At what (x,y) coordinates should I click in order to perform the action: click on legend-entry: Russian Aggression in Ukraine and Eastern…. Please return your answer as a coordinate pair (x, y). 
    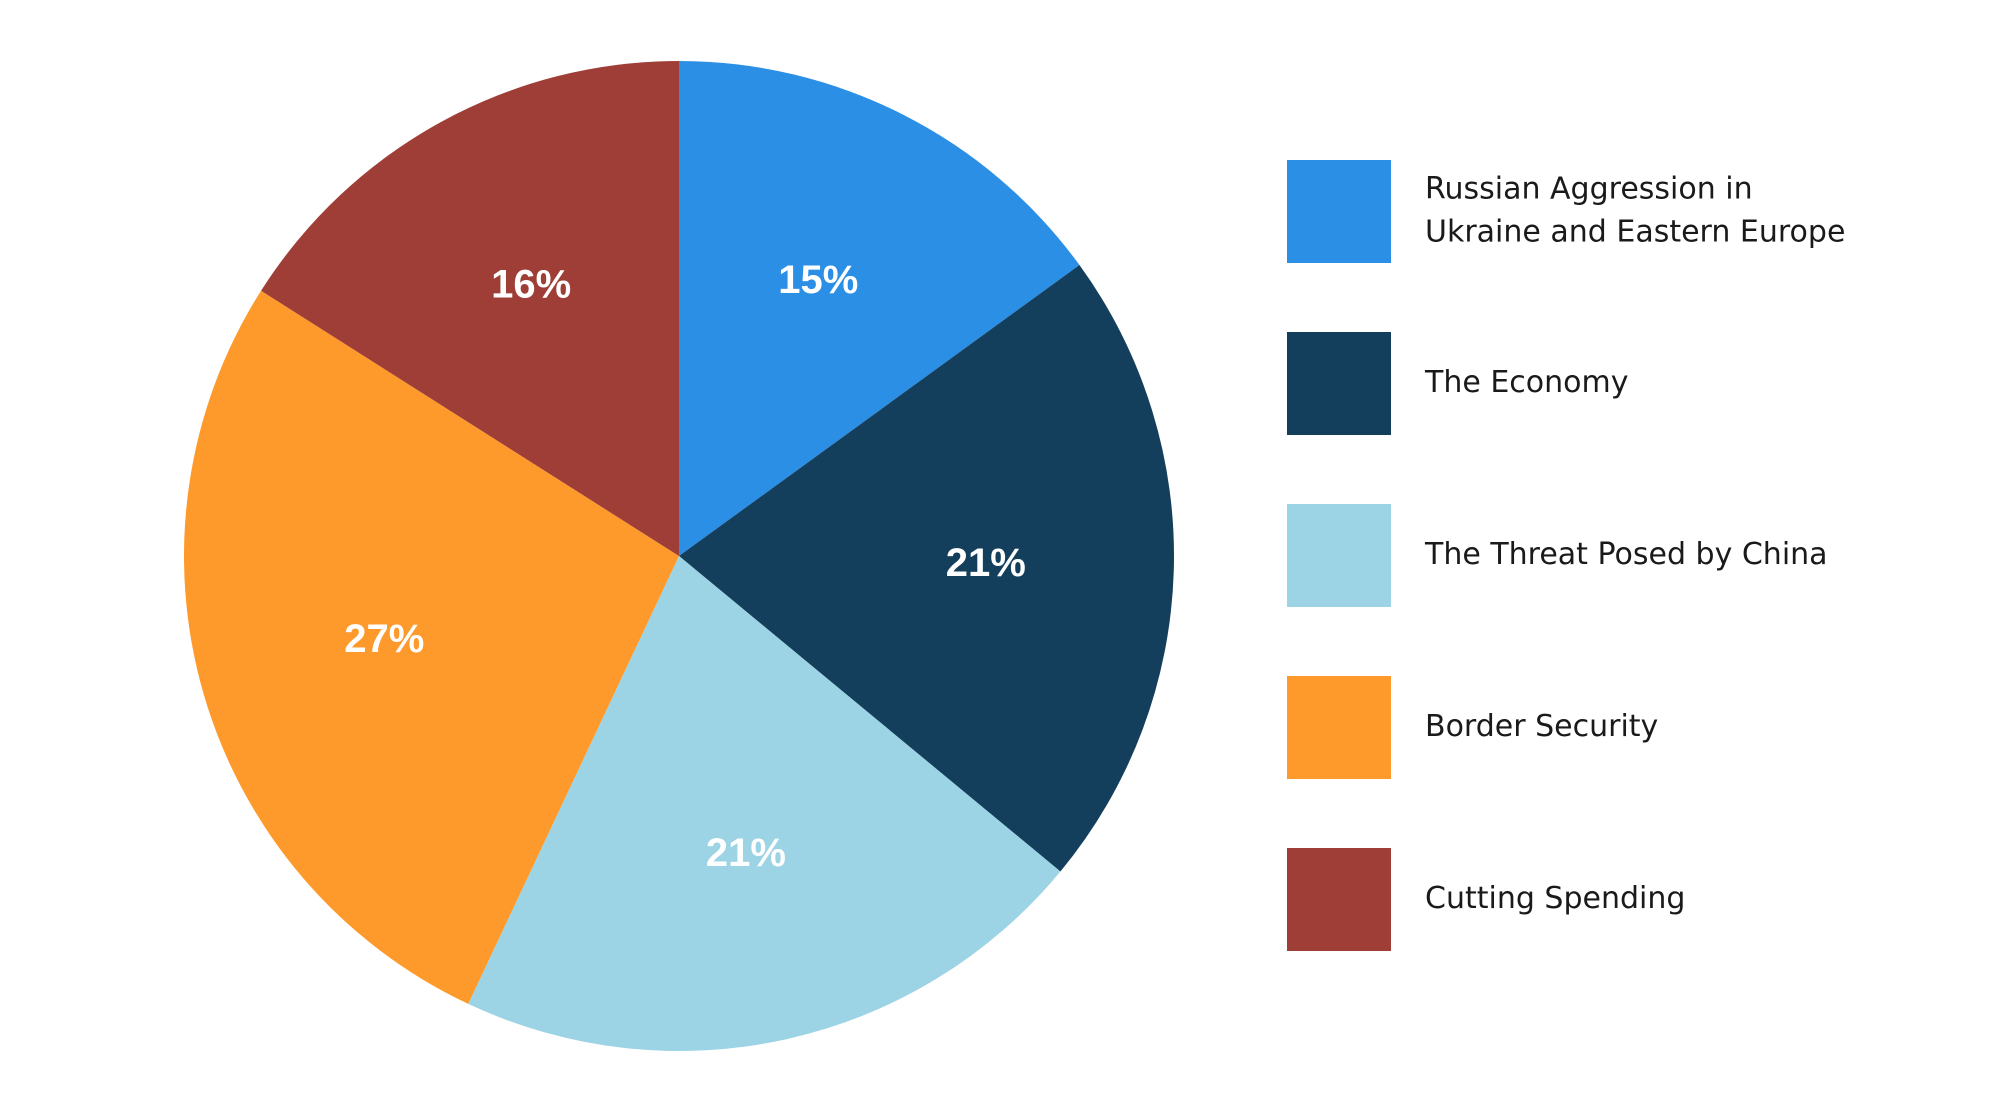
    Looking at the image, I should click on (1566, 211).